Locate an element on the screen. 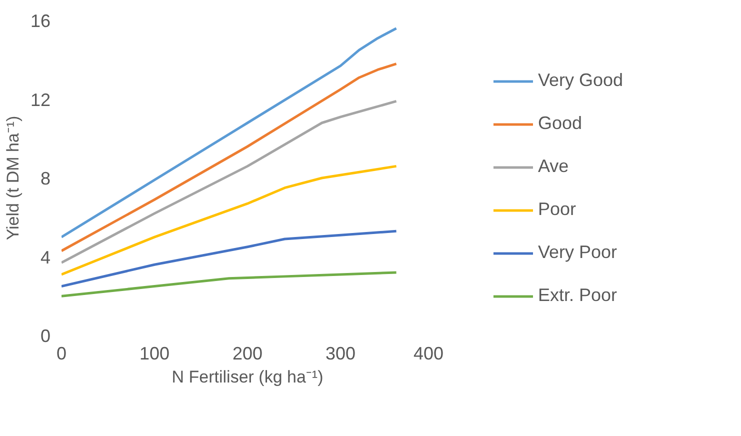  legend-label: Ave is located at coordinates (553, 166).